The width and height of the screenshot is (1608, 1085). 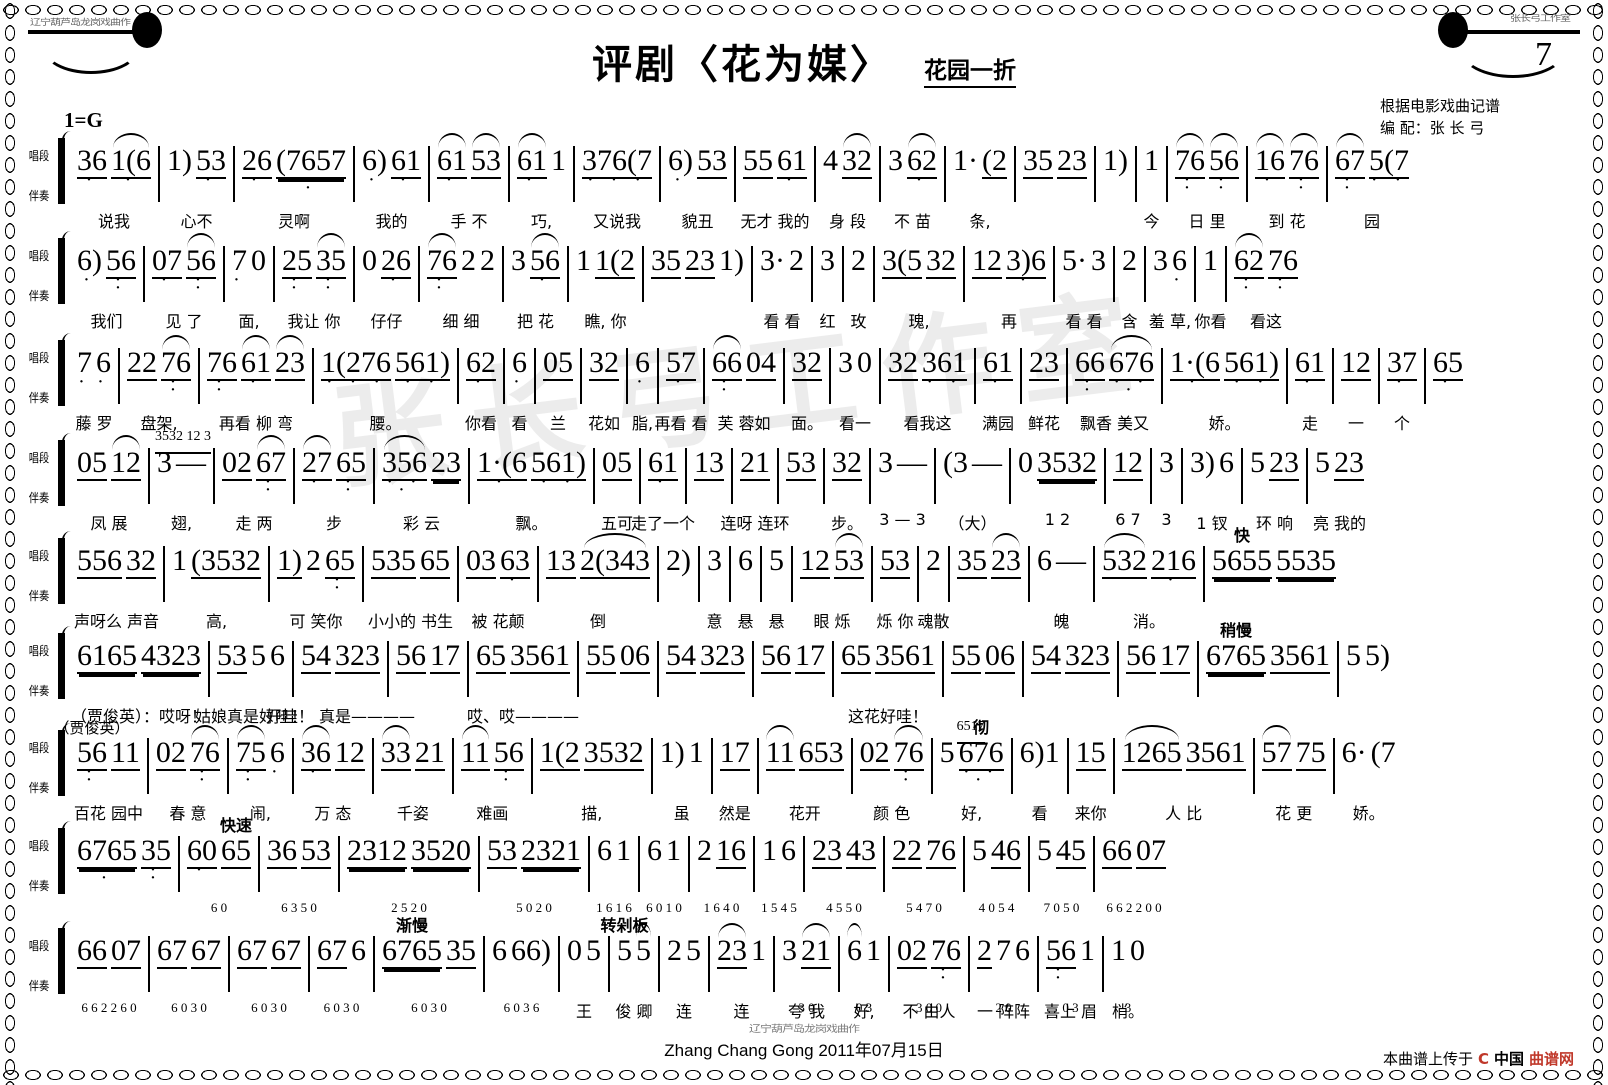 I want to click on note-group: 57 ·, so click(x=681, y=370).